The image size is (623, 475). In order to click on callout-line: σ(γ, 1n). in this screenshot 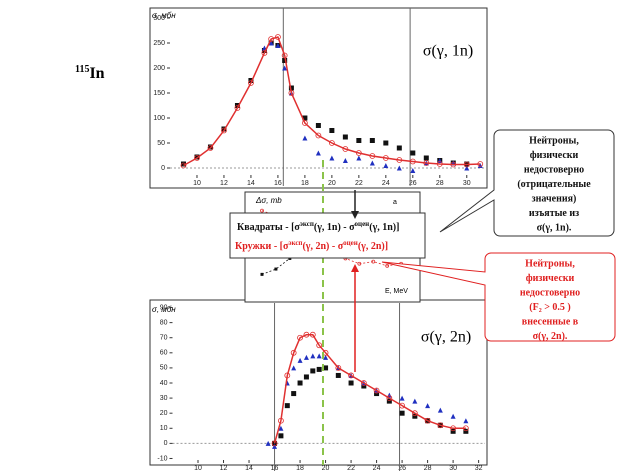, I will do `click(554, 227)`.